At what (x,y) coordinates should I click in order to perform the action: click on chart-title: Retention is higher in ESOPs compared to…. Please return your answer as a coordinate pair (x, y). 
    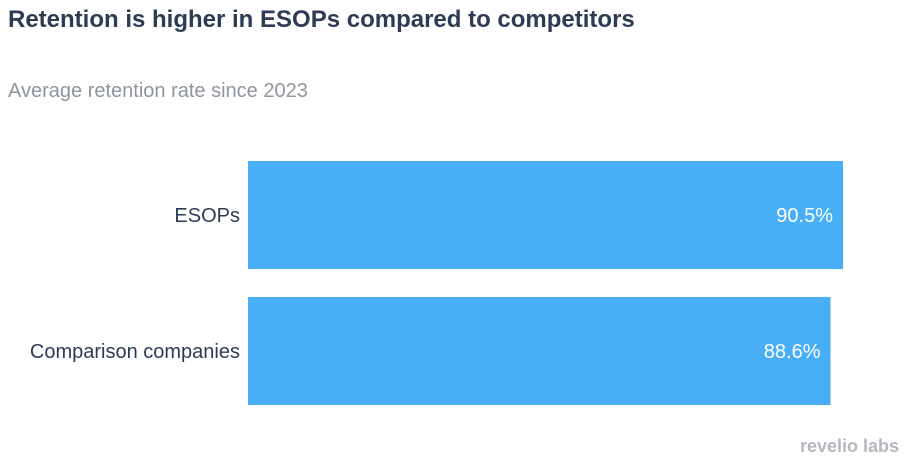
    Looking at the image, I should click on (321, 19).